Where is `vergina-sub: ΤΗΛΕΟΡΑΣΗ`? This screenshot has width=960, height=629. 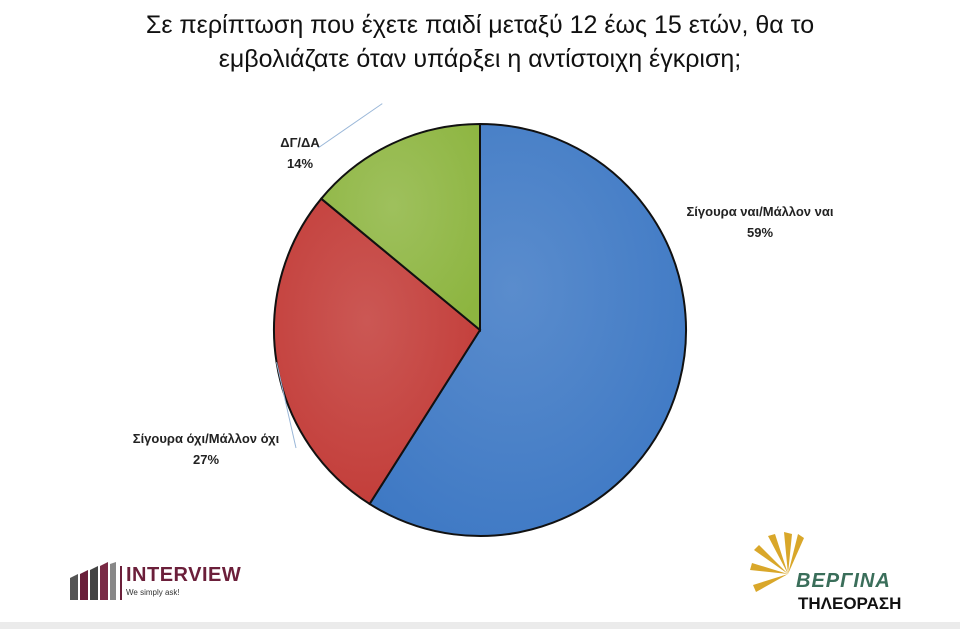
vergina-sub: ΤΗΛΕΟΡΑΣΗ is located at coordinates (850, 603).